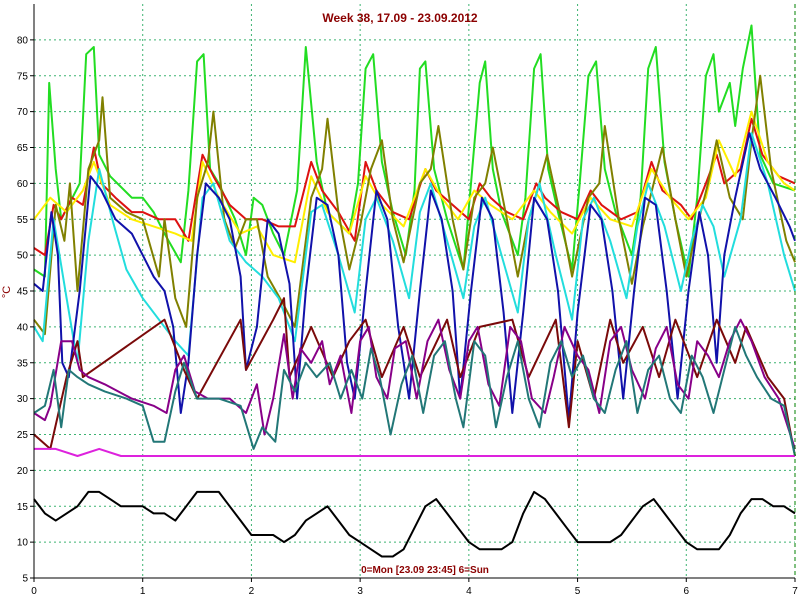 The width and height of the screenshot is (800, 600). Describe the element at coordinates (23, 399) in the screenshot. I see `y-tick-label: 30` at that location.